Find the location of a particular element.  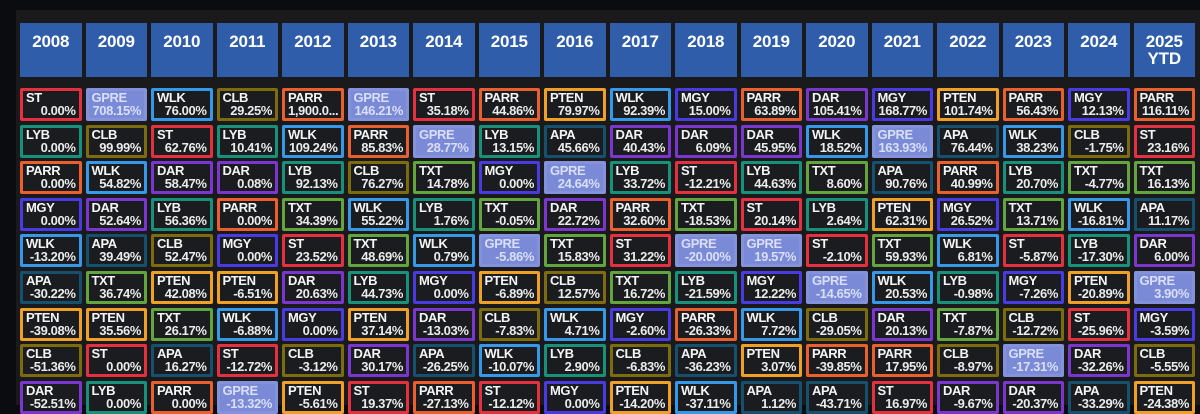

return-cell: WLK 38.23% is located at coordinates (1033, 141).